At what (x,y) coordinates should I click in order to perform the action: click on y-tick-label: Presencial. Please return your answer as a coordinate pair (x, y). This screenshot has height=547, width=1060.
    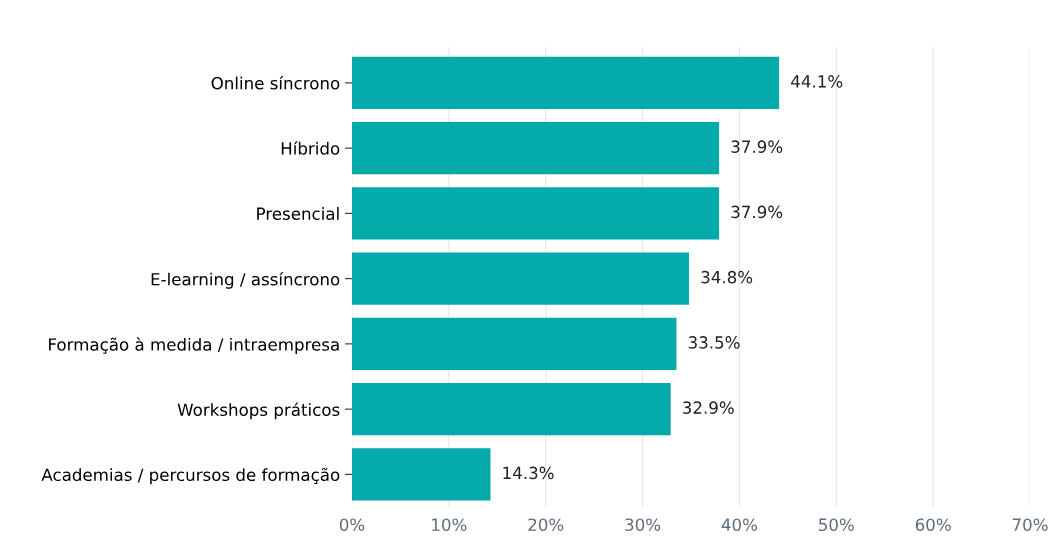
    Looking at the image, I should click on (298, 213).